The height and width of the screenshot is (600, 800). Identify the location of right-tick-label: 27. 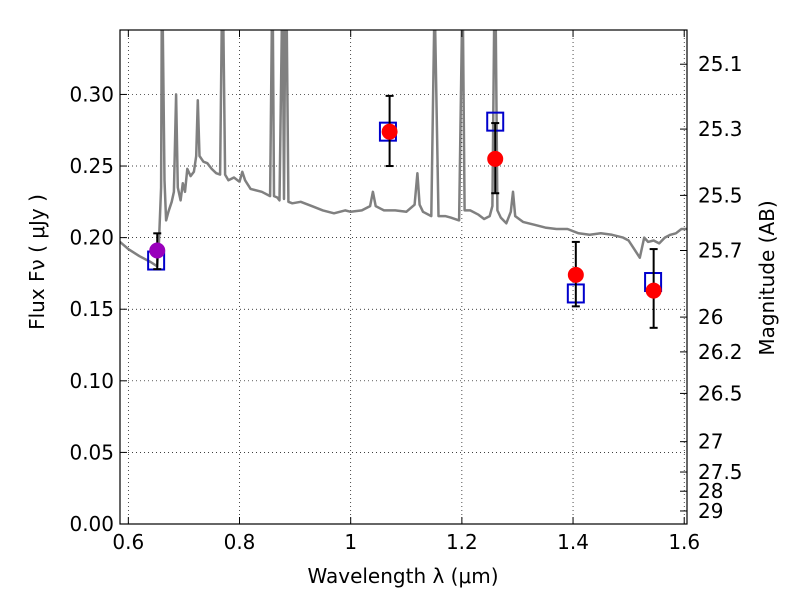
(710, 442).